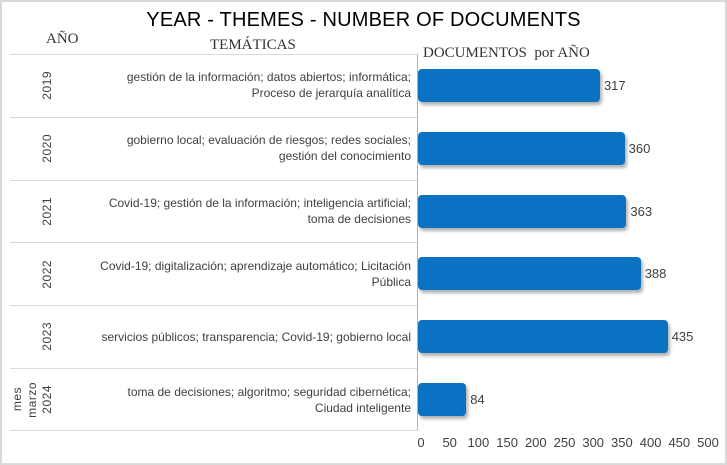 Image resolution: width=727 pixels, height=465 pixels. I want to click on plot-cell: 363, so click(561, 211).